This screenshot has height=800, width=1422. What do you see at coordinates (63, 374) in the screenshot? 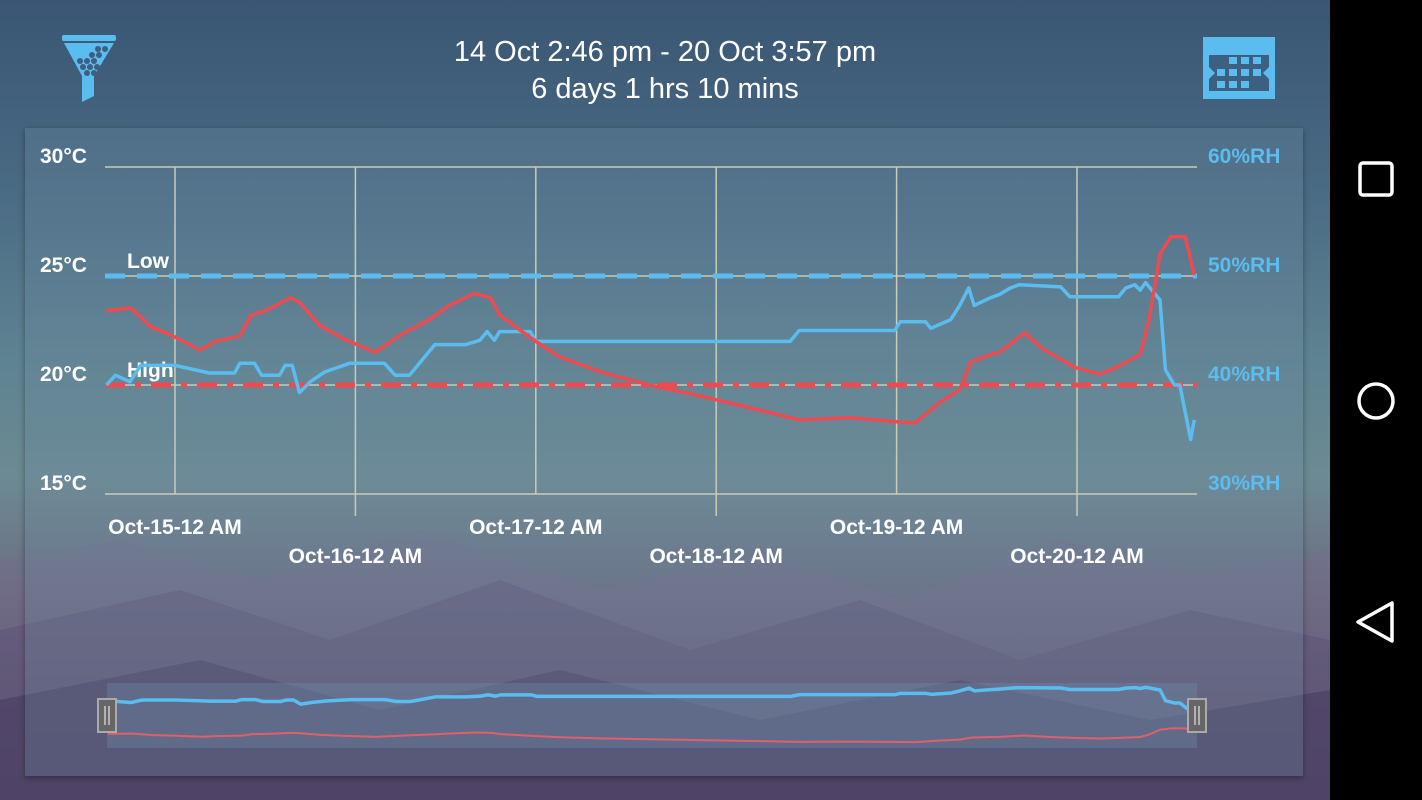
I see `y-axis-left-label: 20°C` at bounding box center [63, 374].